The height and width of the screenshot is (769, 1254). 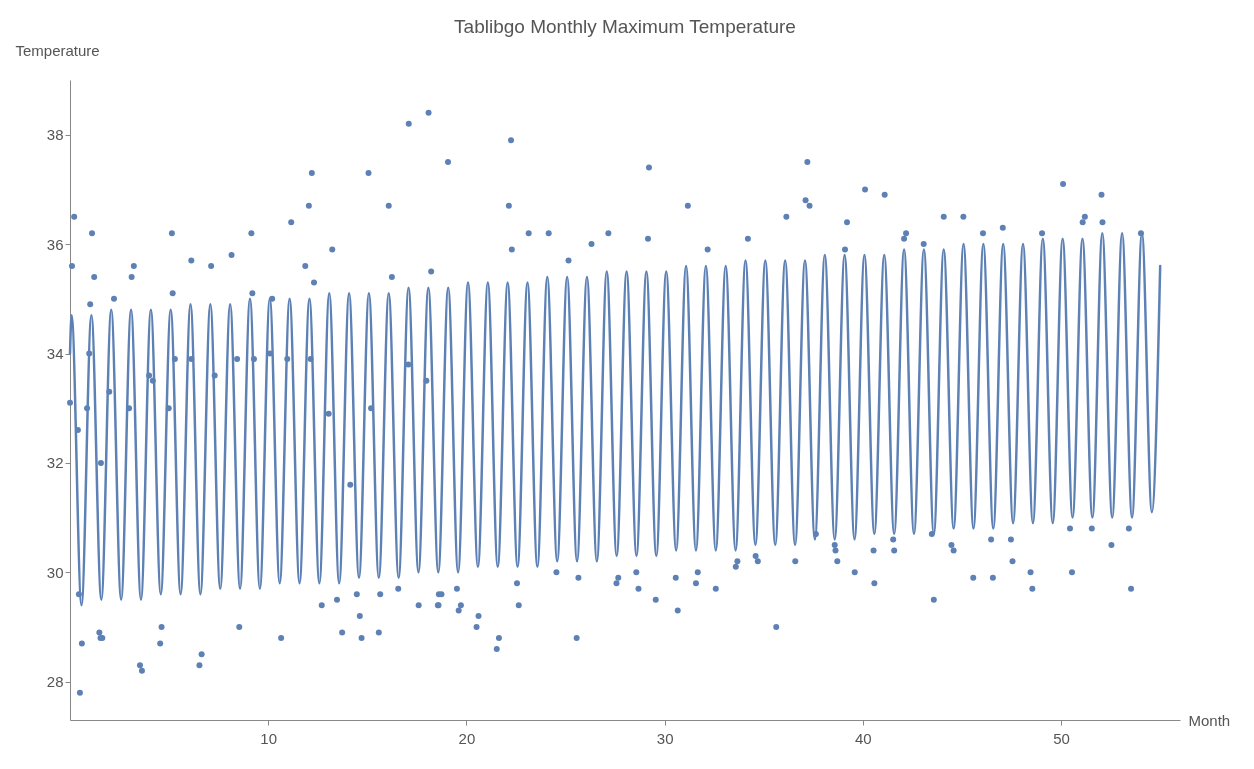 I want to click on x-tick-label: 30, so click(x=665, y=738).